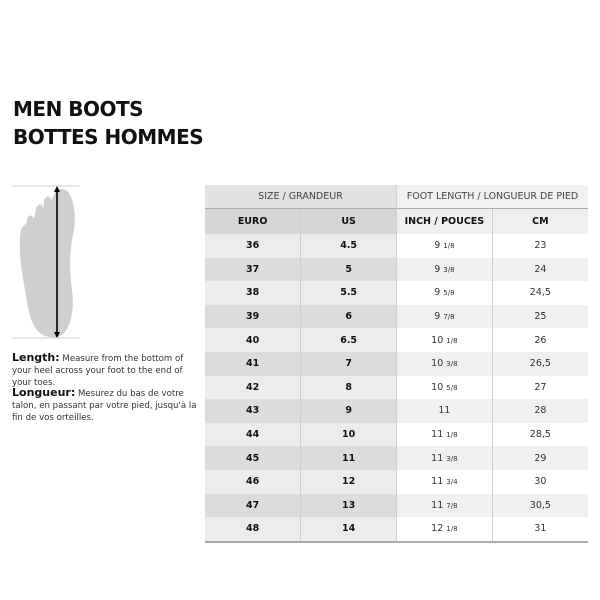 The width and height of the screenshot is (600, 600). I want to click on table-row: 42 8 10 5/8 27, so click(396, 387).